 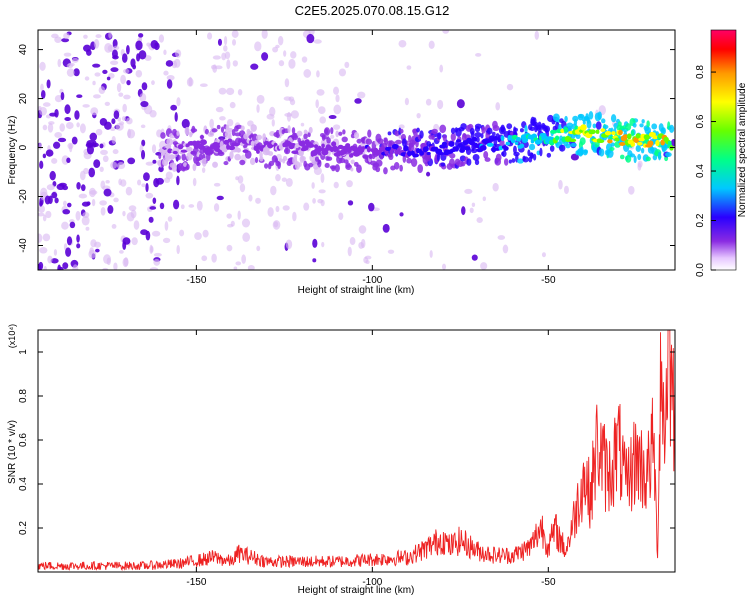 What do you see at coordinates (705, 171) in the screenshot?
I see `colorbar-ticks: 0.0 0.2 0.4 0.6 0.8` at bounding box center [705, 171].